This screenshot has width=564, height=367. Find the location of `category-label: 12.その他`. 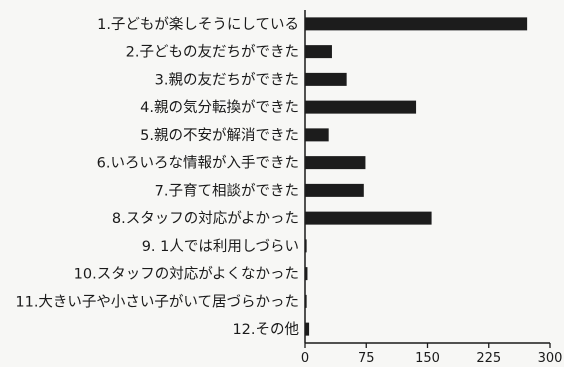

category-label: 12.その他 is located at coordinates (265, 329).